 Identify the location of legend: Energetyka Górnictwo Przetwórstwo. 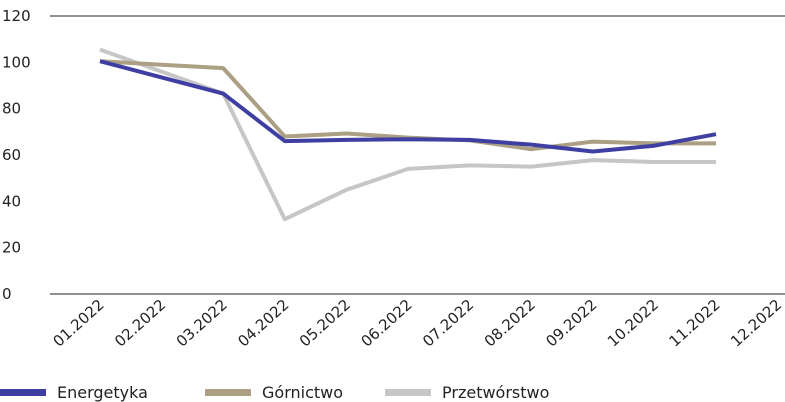
(392, 392).